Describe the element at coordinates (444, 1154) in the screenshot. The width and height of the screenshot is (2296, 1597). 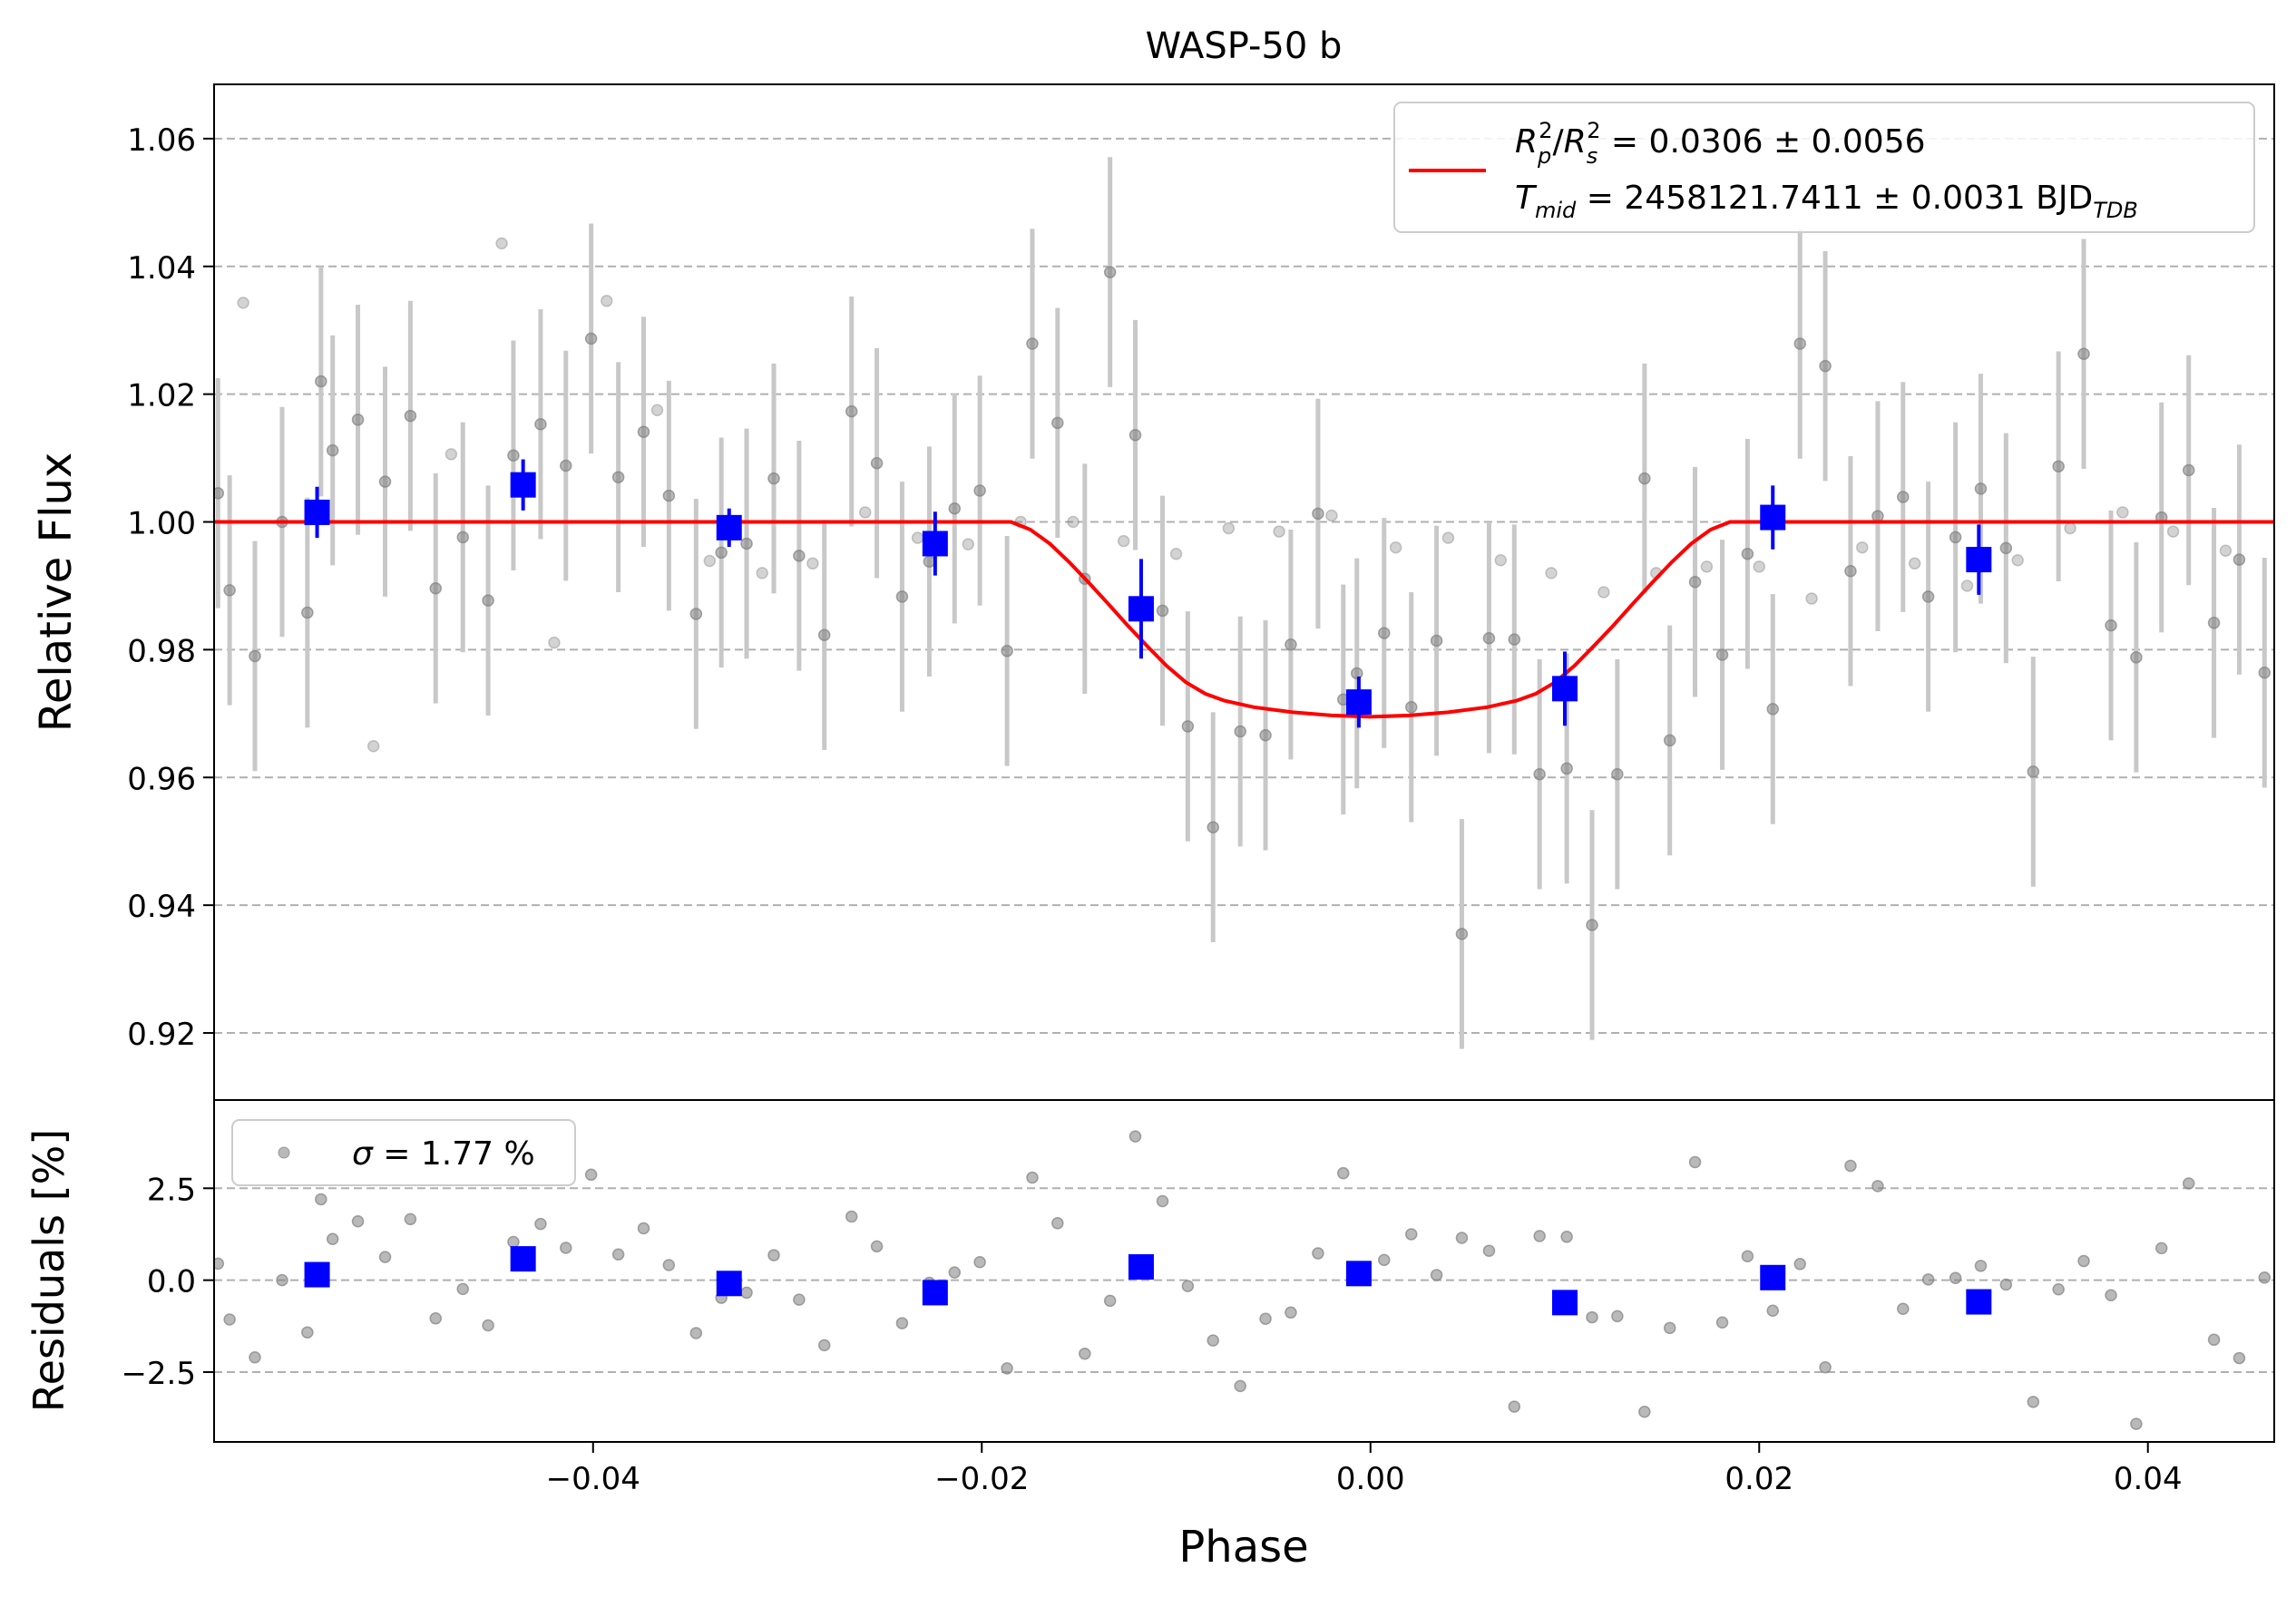
I see `residuals-legend-sigma: σ = 1.77 %` at that location.